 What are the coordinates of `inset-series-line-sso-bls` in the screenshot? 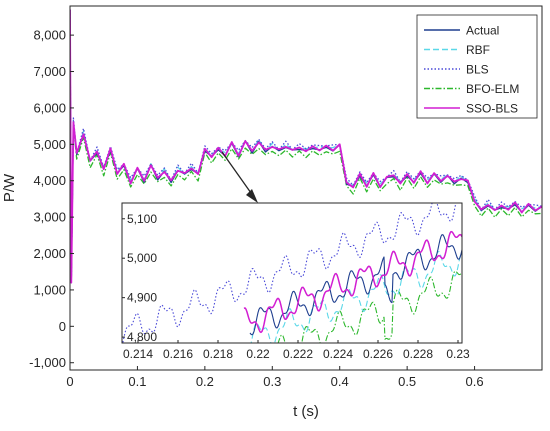 It's located at (352, 282).